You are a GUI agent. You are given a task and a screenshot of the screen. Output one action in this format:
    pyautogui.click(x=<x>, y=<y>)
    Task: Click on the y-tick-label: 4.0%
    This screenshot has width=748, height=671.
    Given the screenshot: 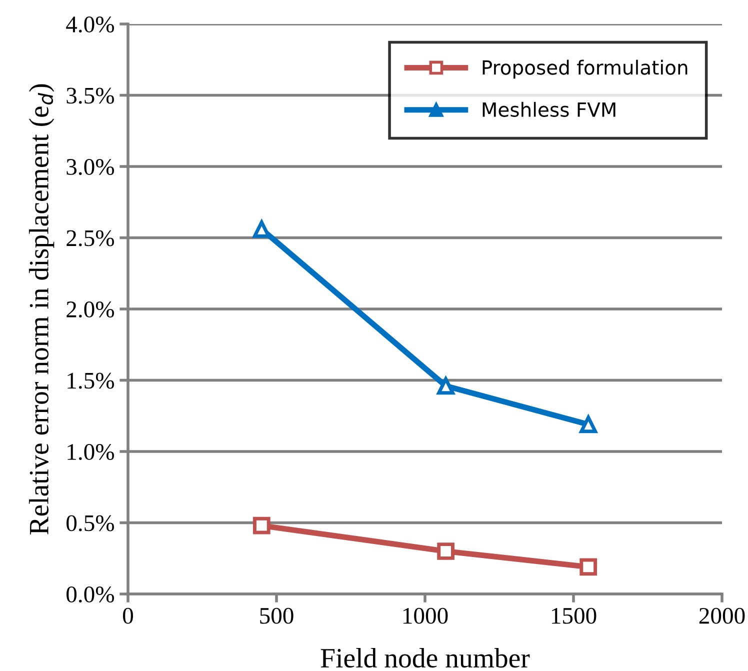 What is the action you would take?
    pyautogui.click(x=90, y=24)
    